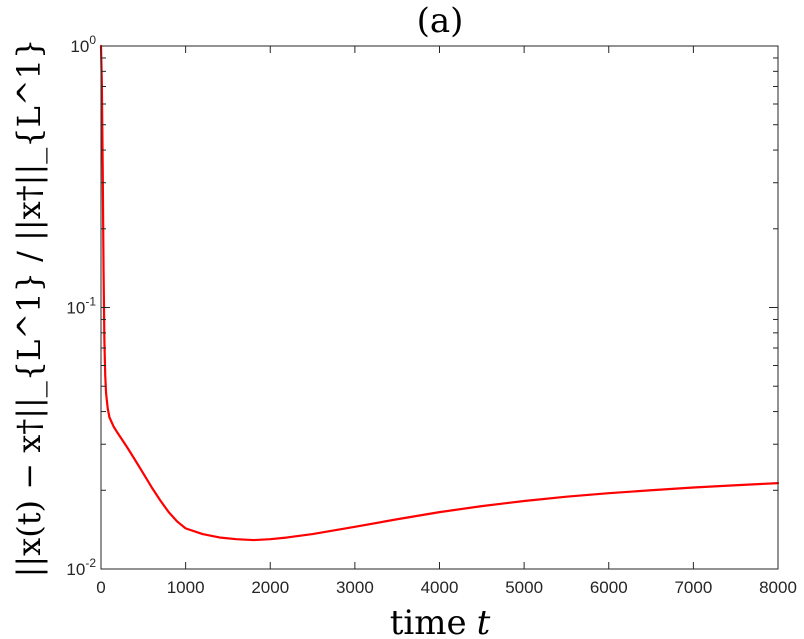  I want to click on x-tick-label: 6000, so click(609, 587).